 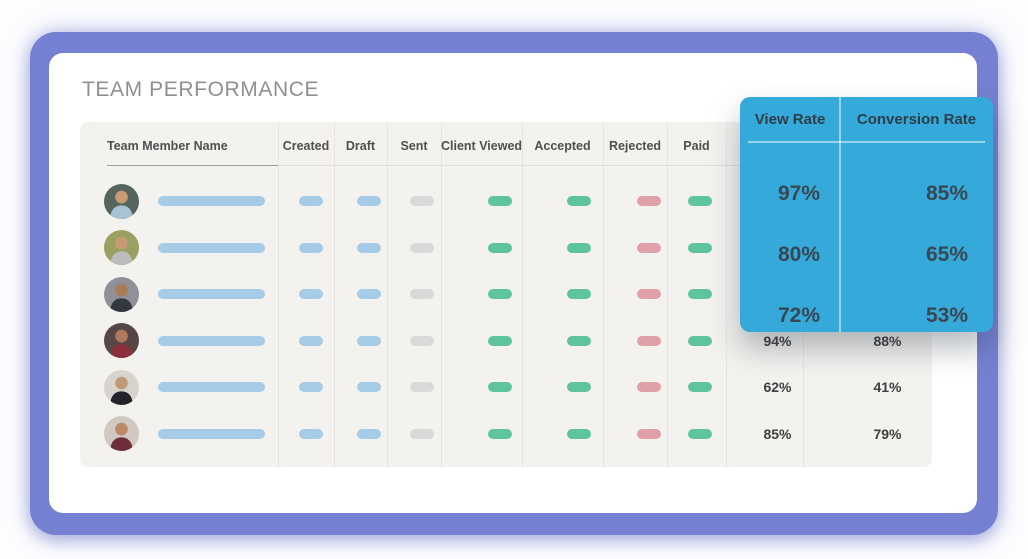 I want to click on view_rate-value: 85%, so click(x=777, y=433).